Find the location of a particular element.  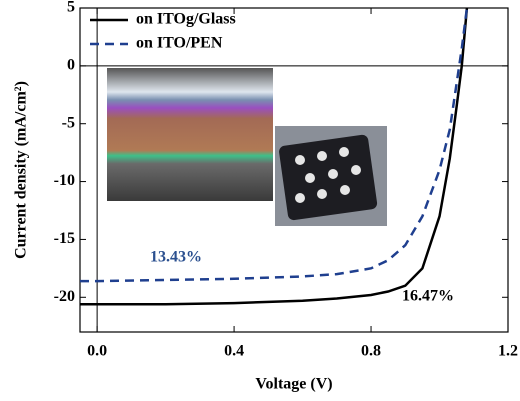

x-tick-label: 0.8 is located at coordinates (371, 351).